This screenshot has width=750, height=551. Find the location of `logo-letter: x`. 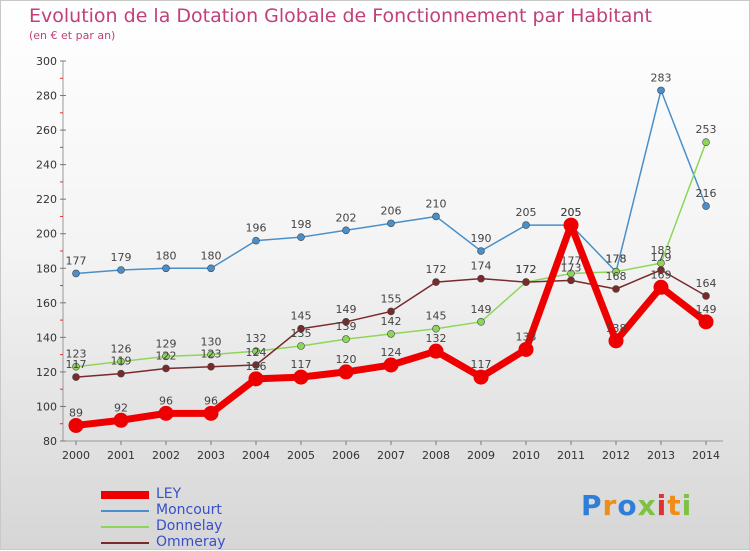

logo-letter: x is located at coordinates (647, 505).